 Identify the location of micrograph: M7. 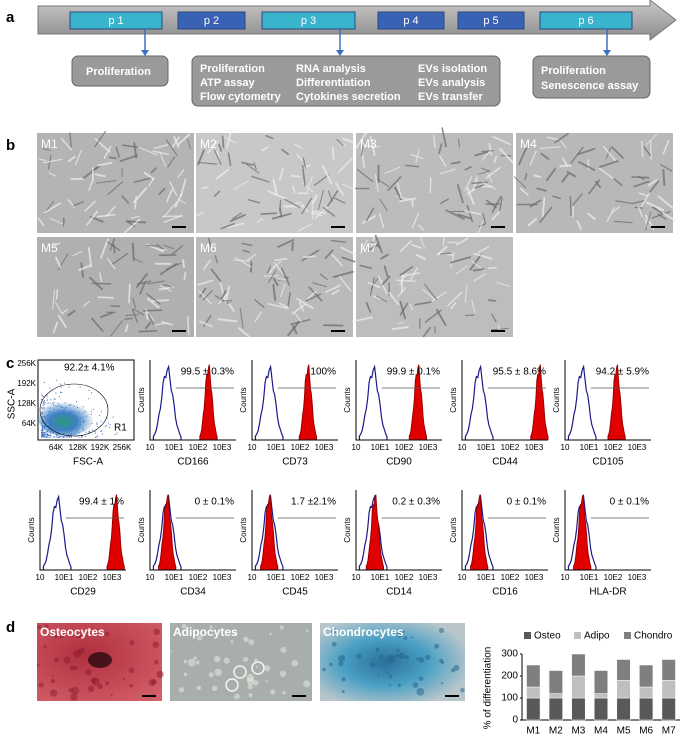
(432, 286).